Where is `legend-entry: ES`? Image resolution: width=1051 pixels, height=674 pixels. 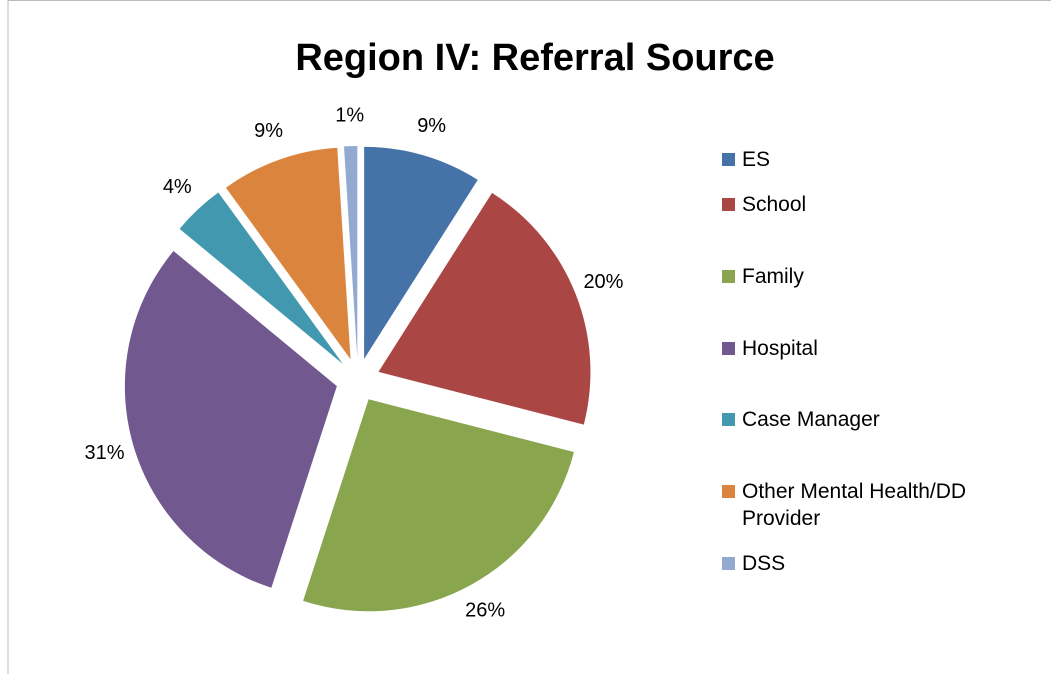 legend-entry: ES is located at coordinates (872, 159).